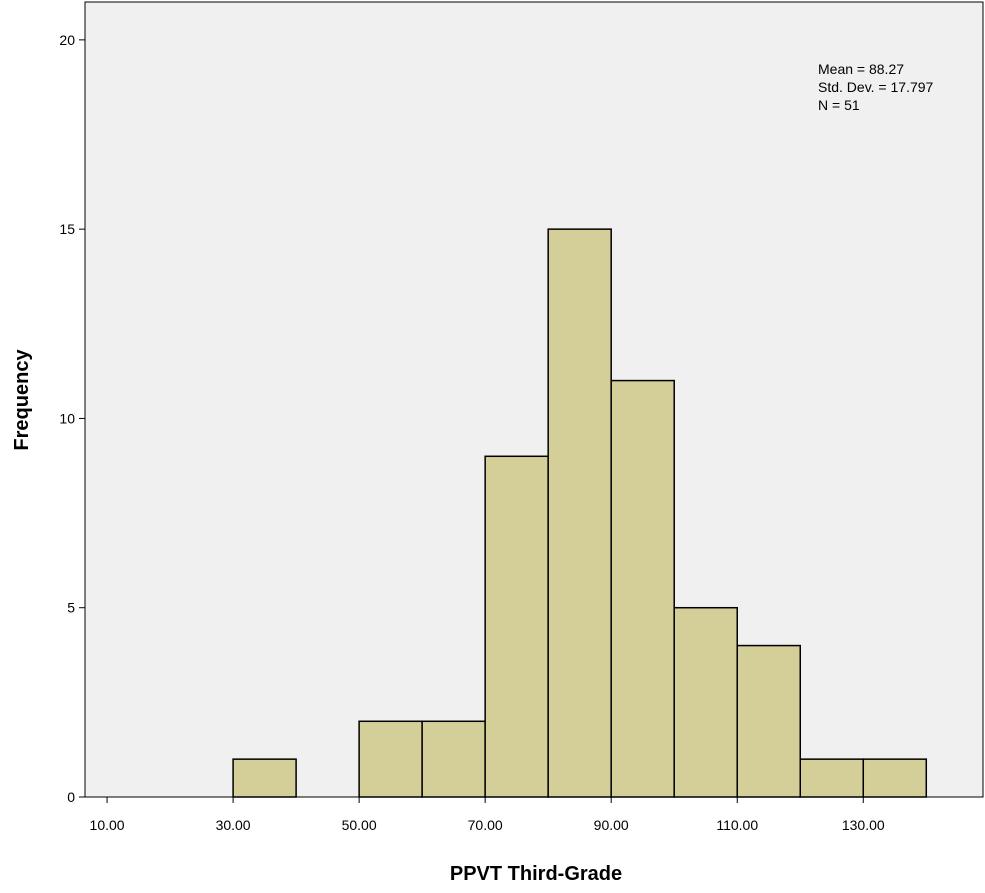  What do you see at coordinates (67, 229) in the screenshot?
I see `y-tick-label: 15` at bounding box center [67, 229].